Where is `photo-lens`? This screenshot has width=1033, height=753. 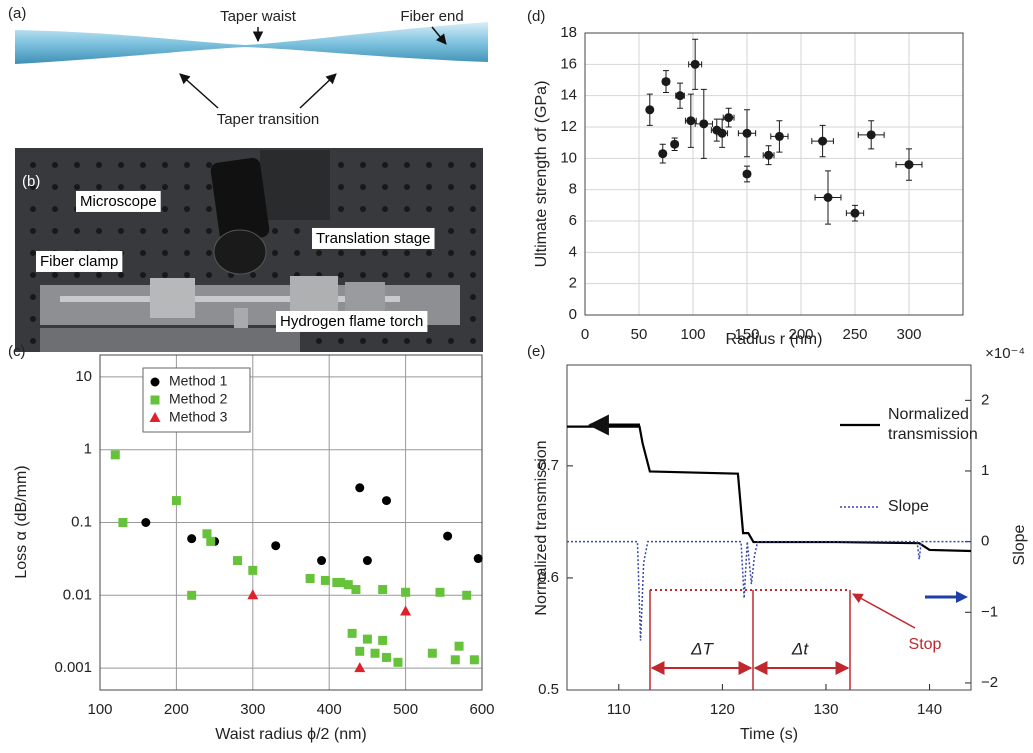
photo-lens is located at coordinates (240, 252).